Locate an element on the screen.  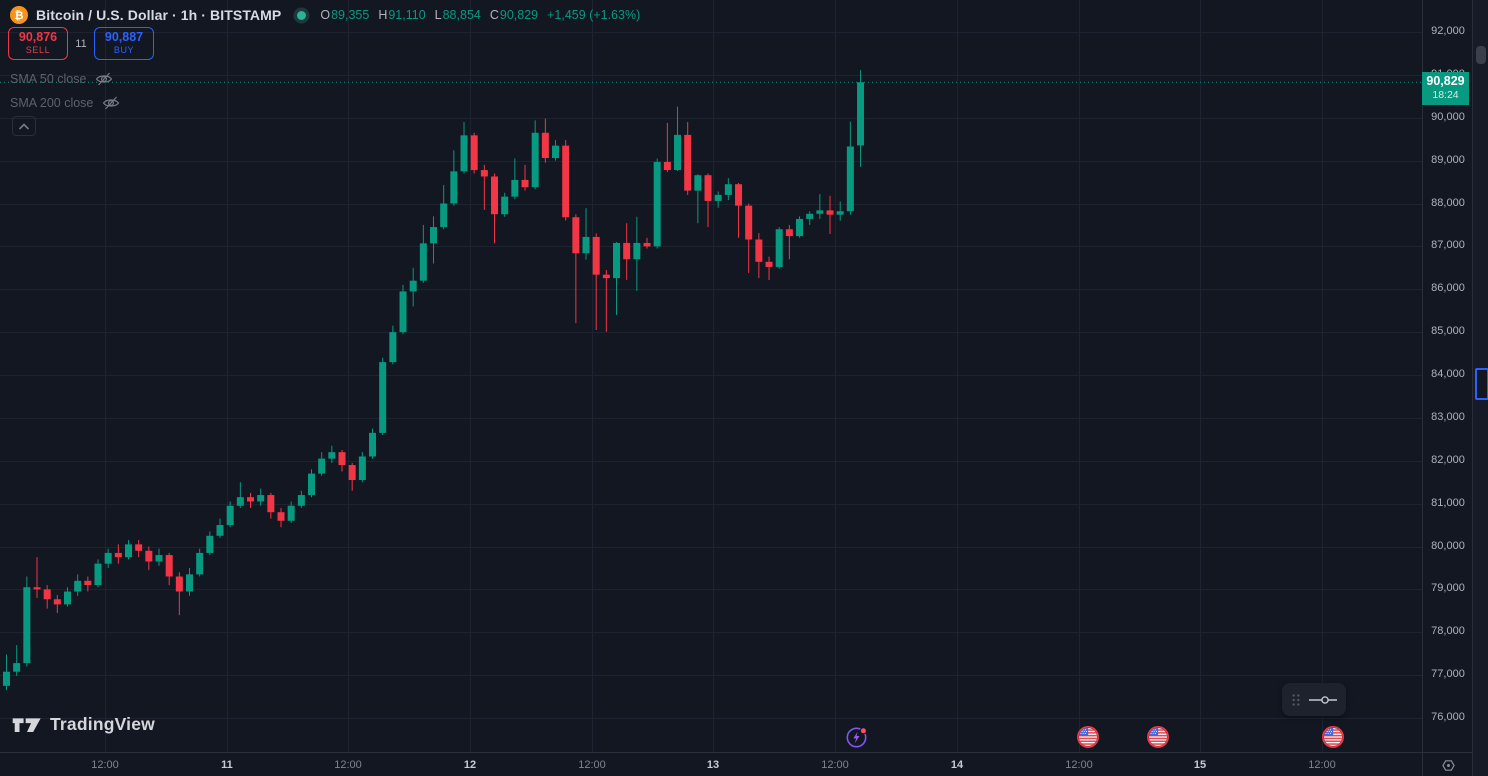
buy-button: 90,887 BUY is located at coordinates (124, 43).